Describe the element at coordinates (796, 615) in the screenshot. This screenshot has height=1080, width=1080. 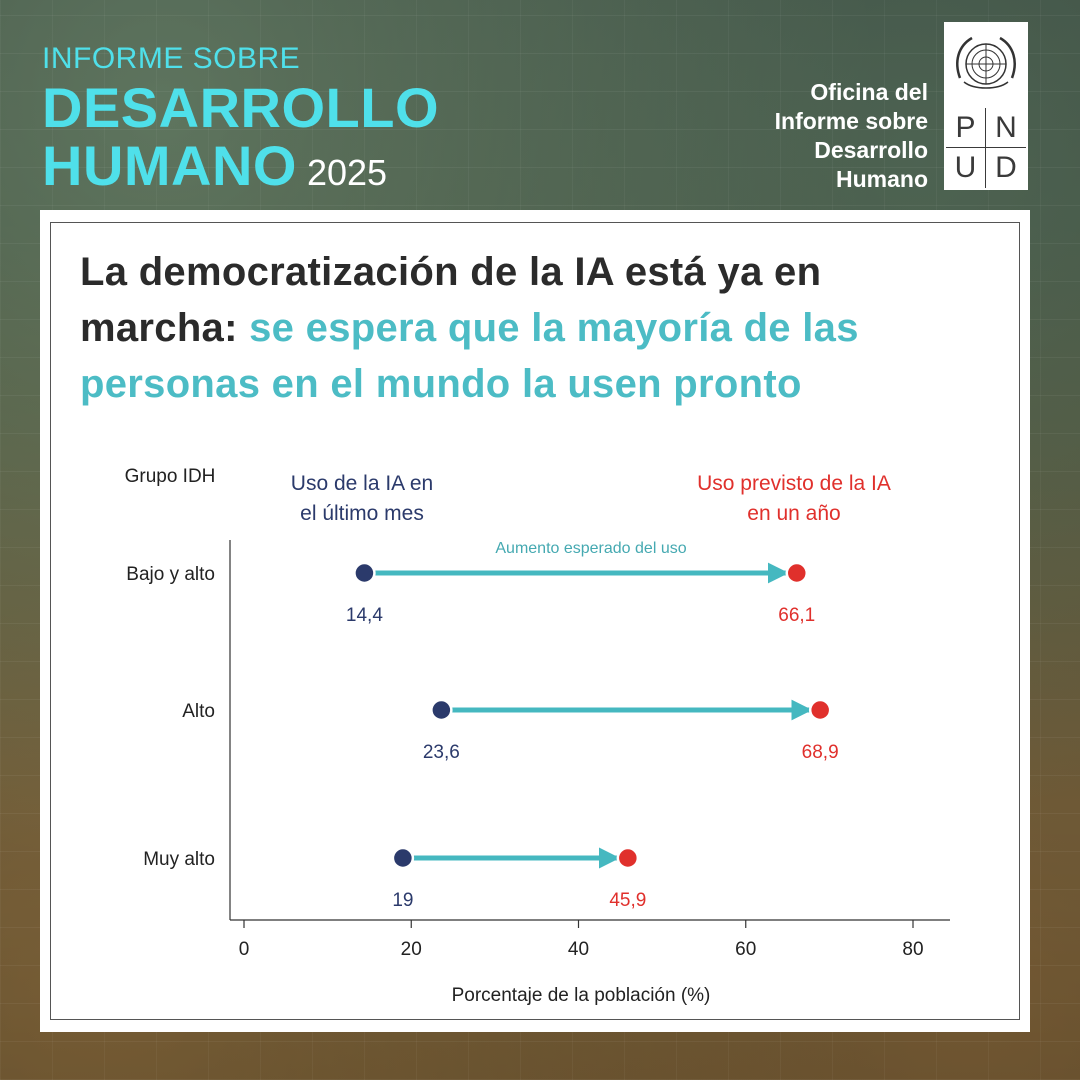
I see `expected-use-value-label: 66,1` at that location.